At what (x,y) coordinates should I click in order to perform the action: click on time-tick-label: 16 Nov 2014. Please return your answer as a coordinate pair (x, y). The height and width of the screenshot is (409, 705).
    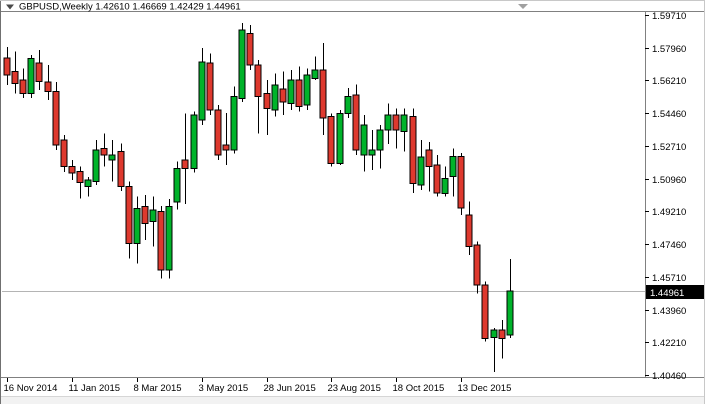
    Looking at the image, I should click on (31, 388).